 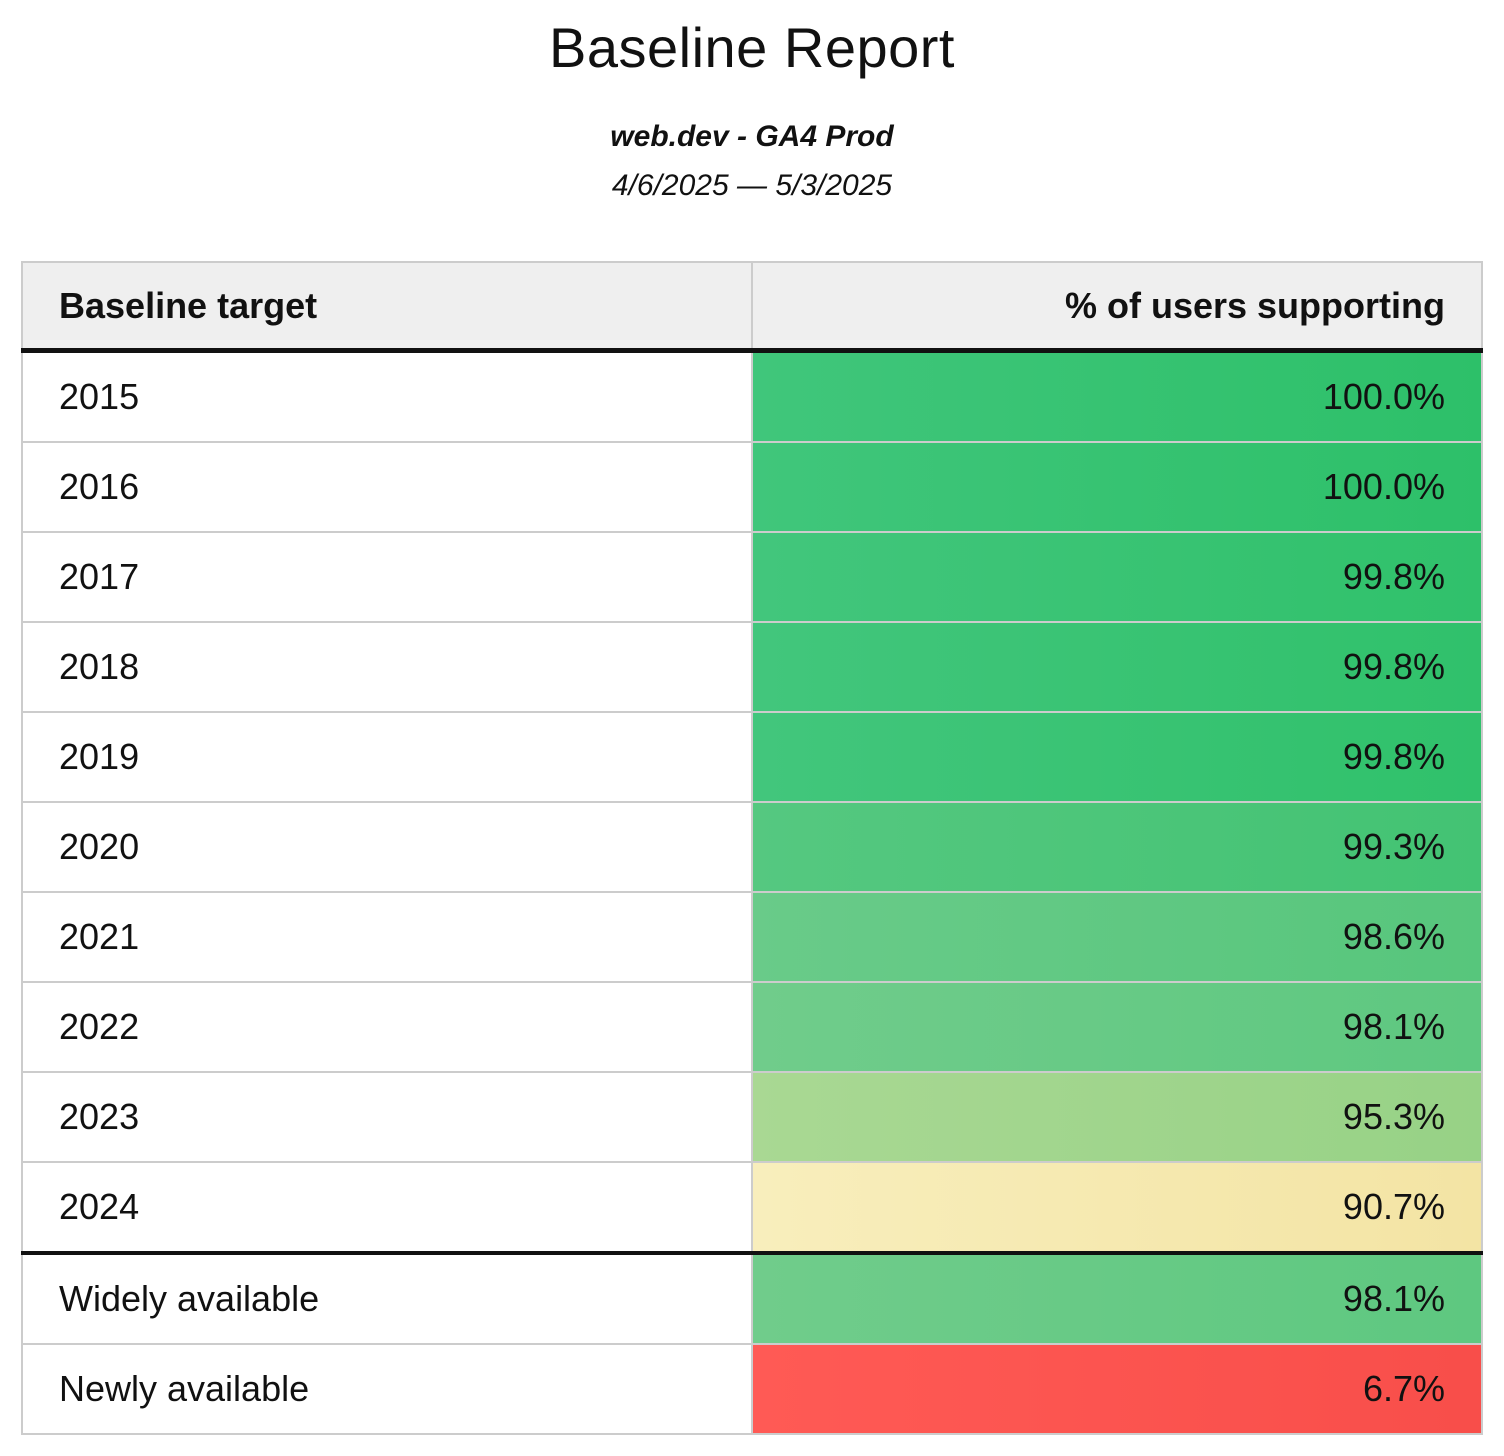 I want to click on table-row: 2023 95.3%, so click(x=752, y=1117).